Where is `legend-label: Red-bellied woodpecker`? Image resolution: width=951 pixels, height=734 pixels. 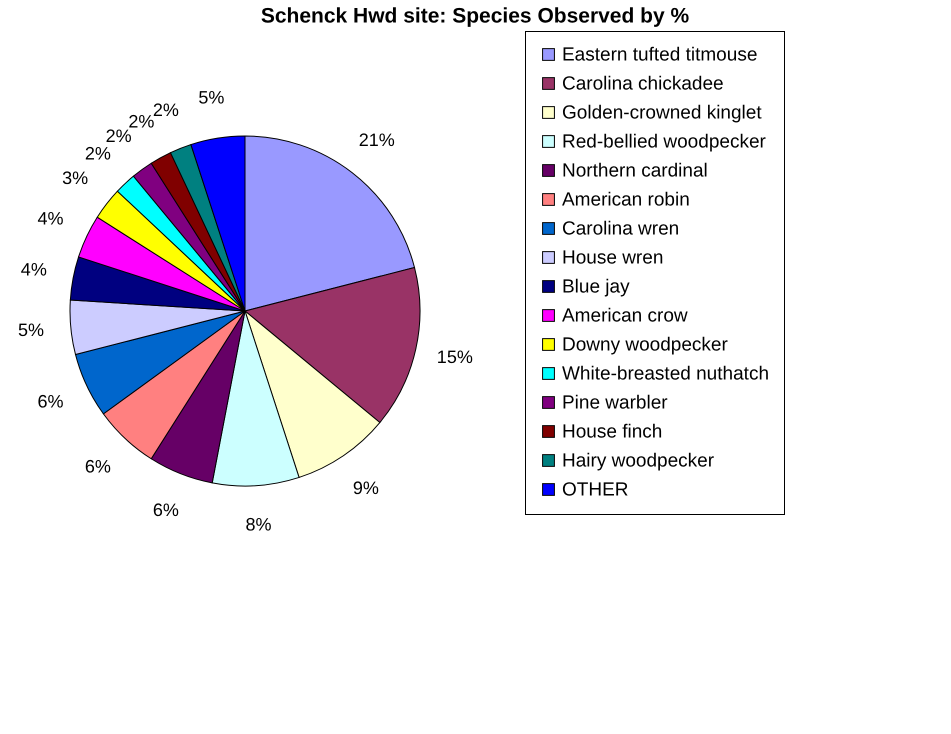
legend-label: Red-bellied woodpecker is located at coordinates (664, 142).